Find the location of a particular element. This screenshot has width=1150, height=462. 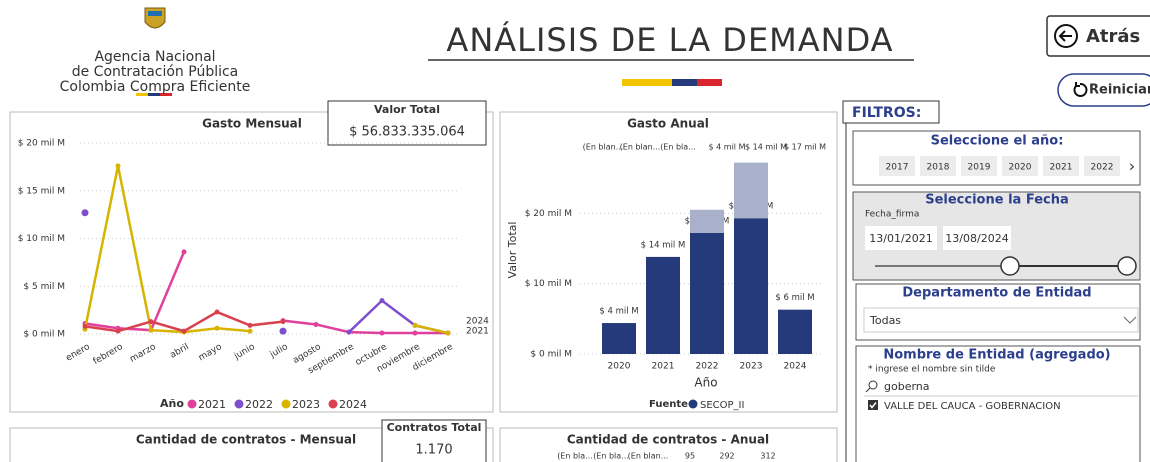

org-line: de Contratación Pública is located at coordinates (155, 72).